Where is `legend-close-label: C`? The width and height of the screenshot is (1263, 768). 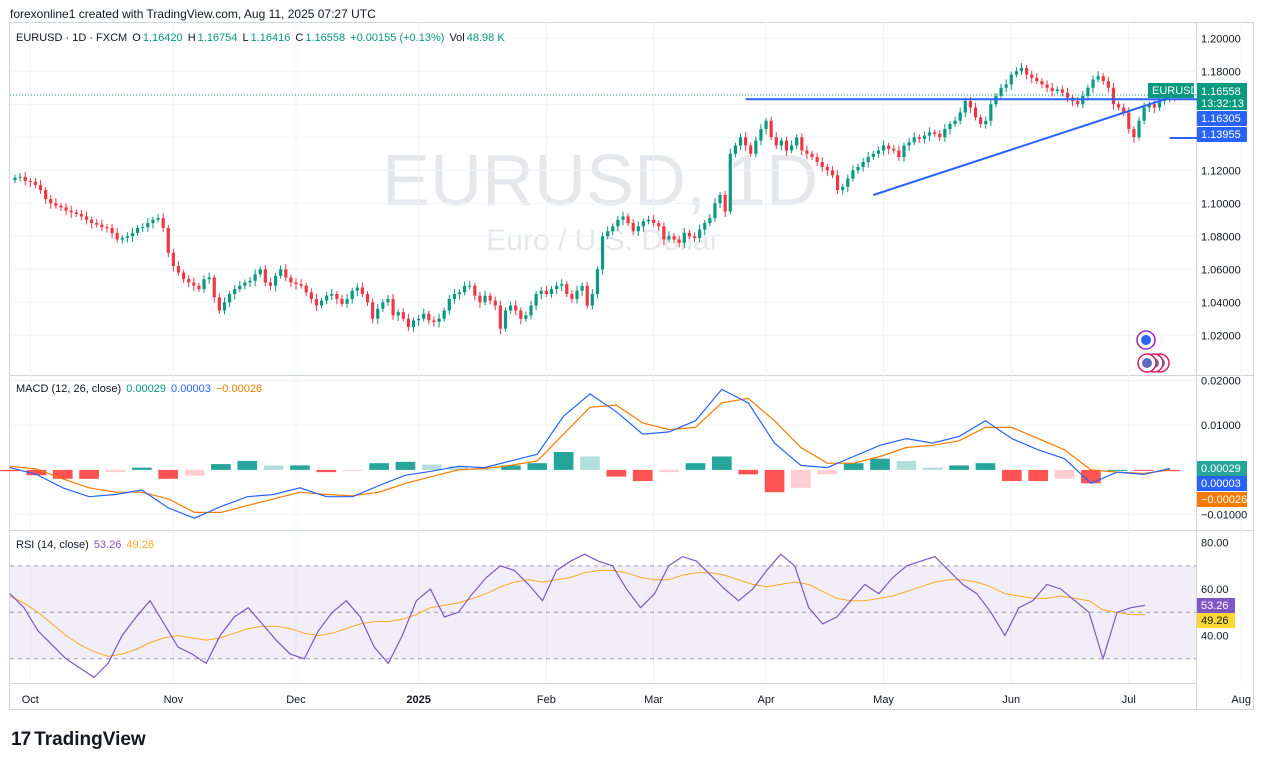 legend-close-label: C is located at coordinates (299, 38).